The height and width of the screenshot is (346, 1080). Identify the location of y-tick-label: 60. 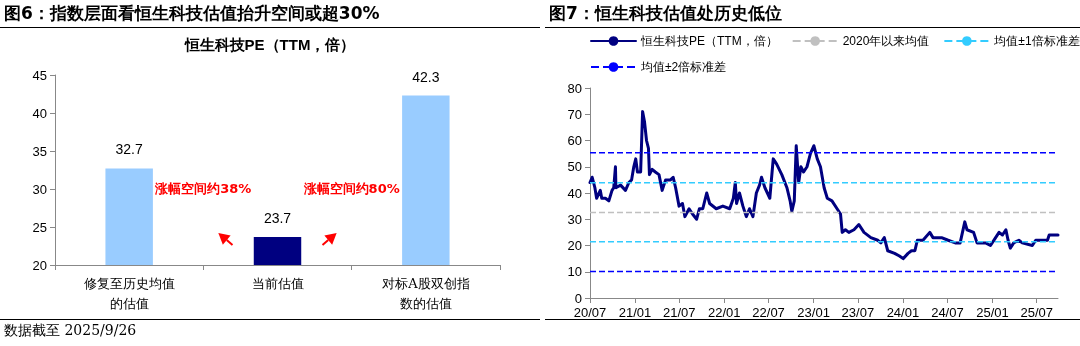
(574, 140).